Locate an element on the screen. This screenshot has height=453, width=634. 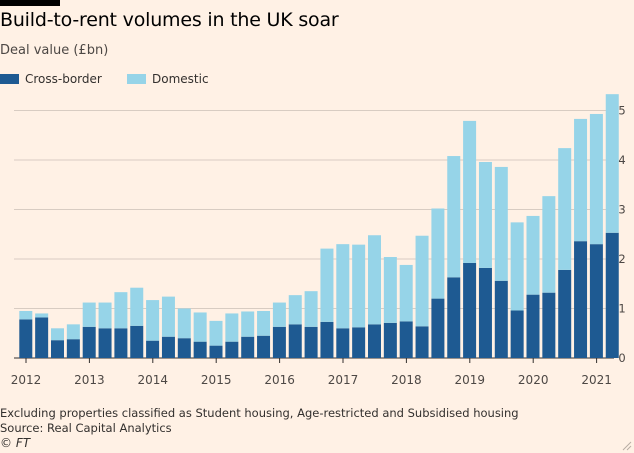
resize-corner-icon is located at coordinates (627, 446).